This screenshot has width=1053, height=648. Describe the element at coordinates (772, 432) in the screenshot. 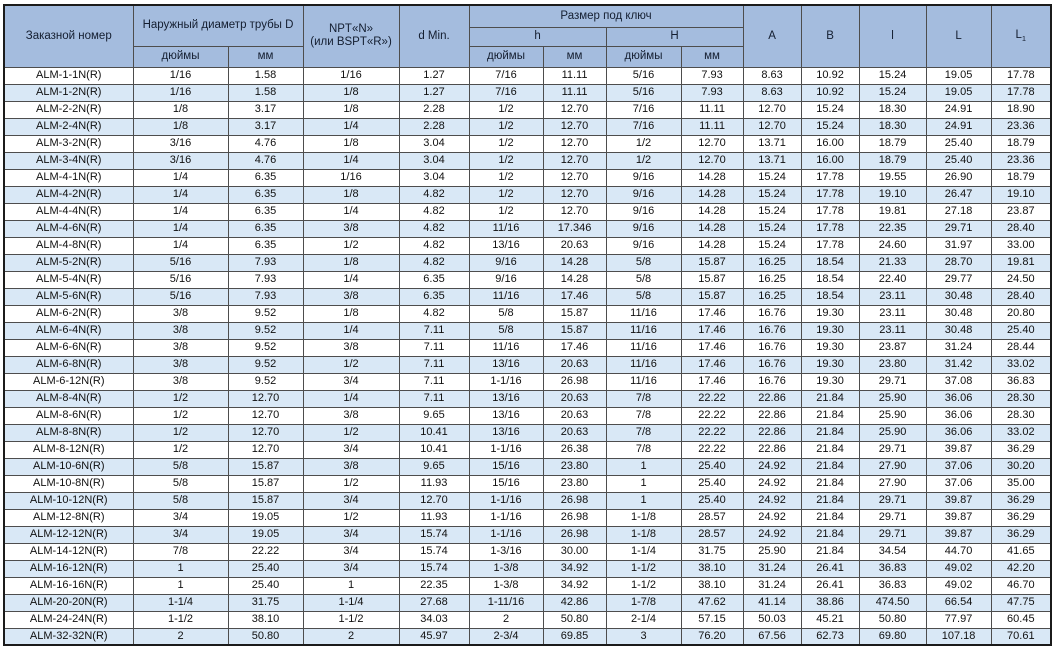

I see `cell-a: 22.86` at that location.